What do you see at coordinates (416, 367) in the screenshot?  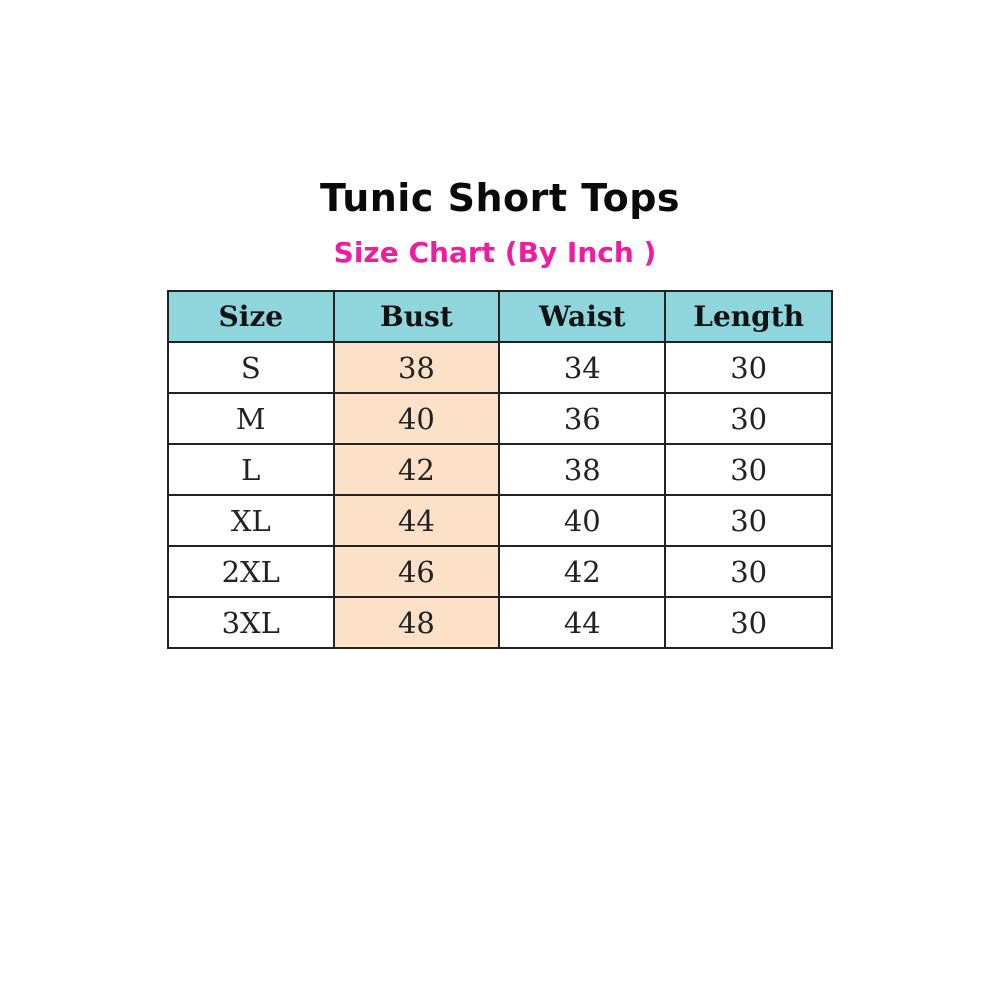 I see `cell-bust: 38` at bounding box center [416, 367].